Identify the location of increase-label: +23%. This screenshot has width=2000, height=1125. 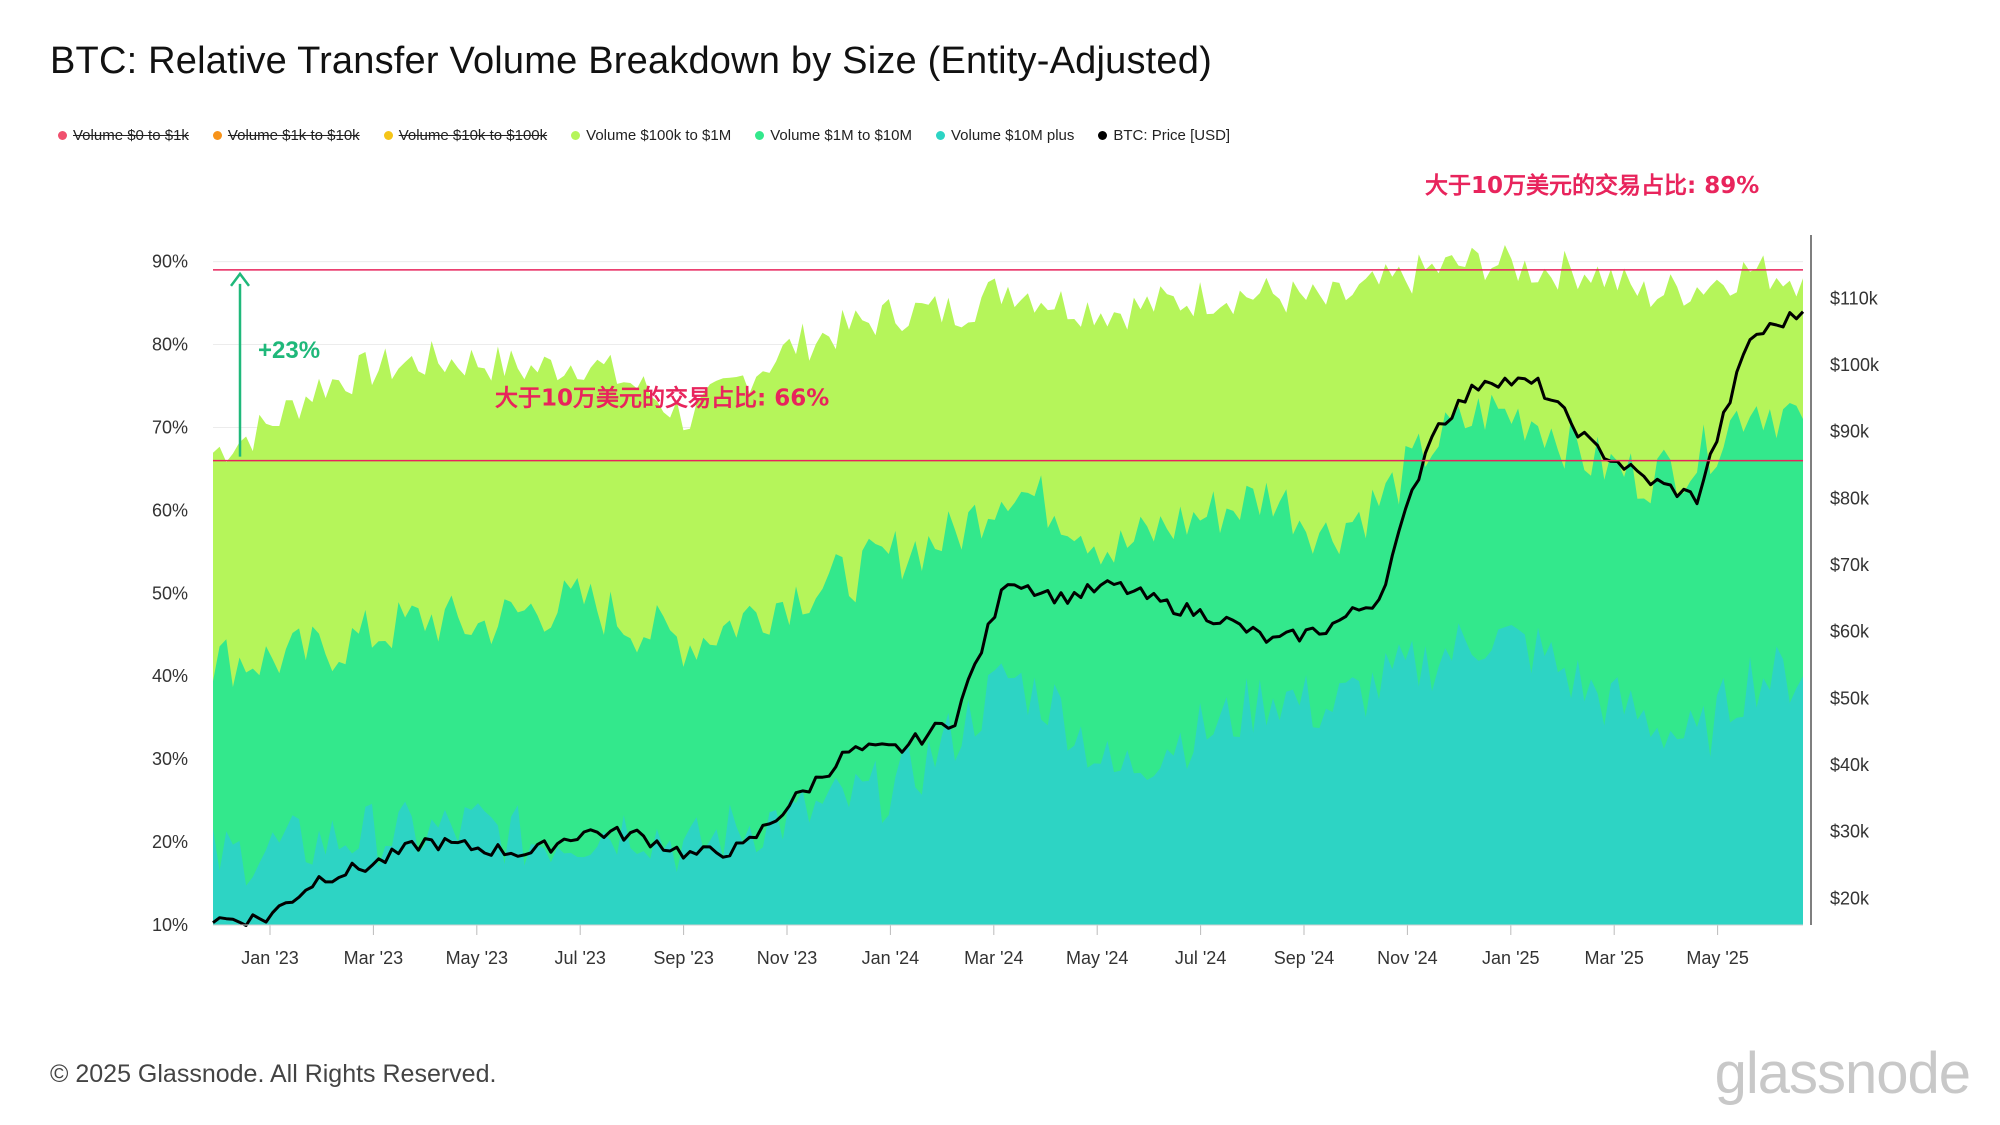
(289, 350).